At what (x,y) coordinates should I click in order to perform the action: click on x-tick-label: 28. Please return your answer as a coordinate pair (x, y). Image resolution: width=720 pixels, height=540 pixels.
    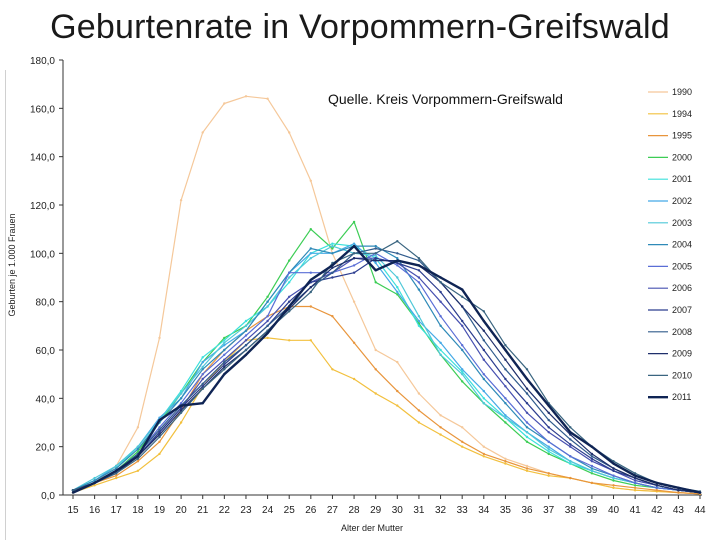
    Looking at the image, I should click on (355, 510).